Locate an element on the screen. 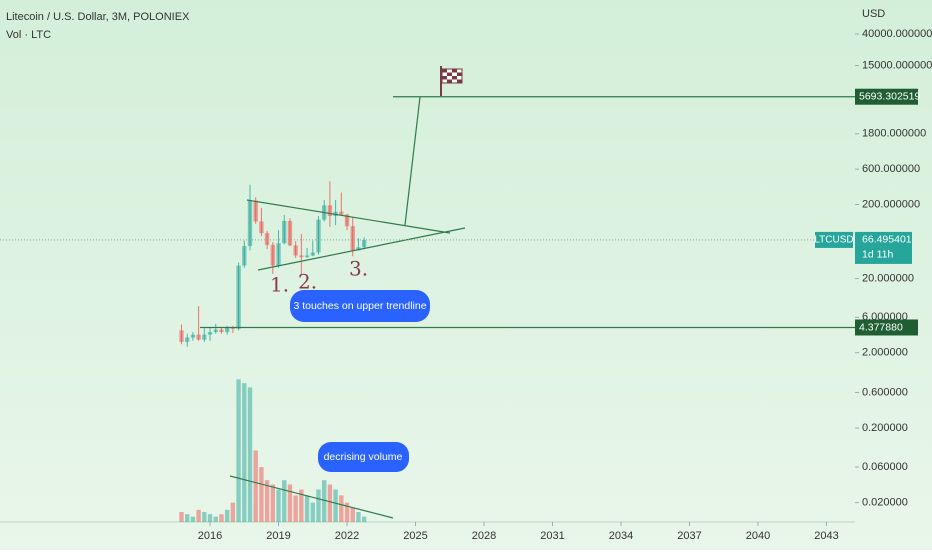  y-tick-label: 15000.000000 is located at coordinates (897, 65).